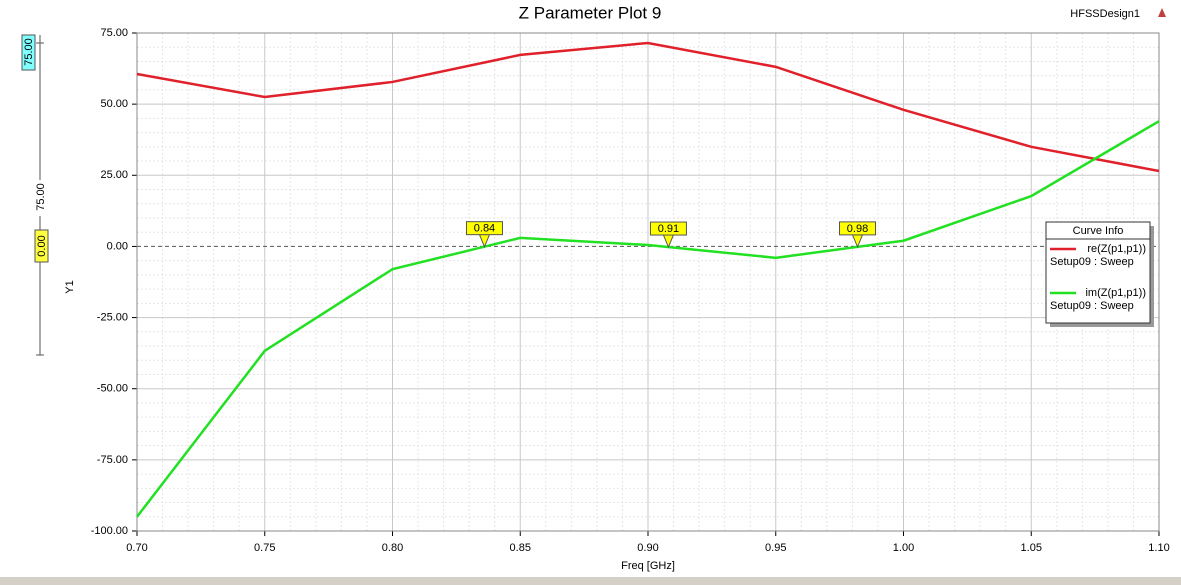  Describe the element at coordinates (647, 548) in the screenshot. I see `x-tick-label: 0.90` at that location.